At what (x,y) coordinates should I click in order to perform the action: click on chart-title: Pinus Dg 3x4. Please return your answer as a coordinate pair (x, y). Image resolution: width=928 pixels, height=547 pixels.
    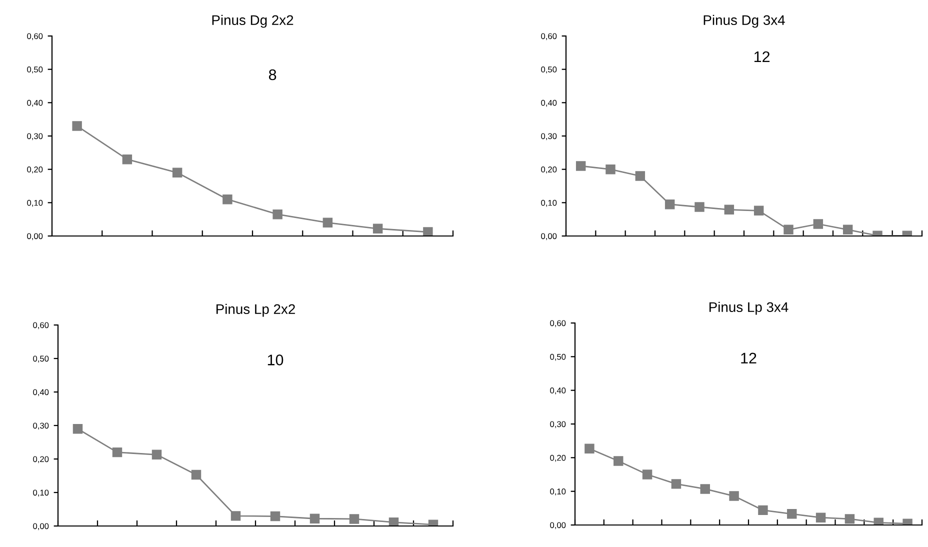
    Looking at the image, I should click on (744, 21).